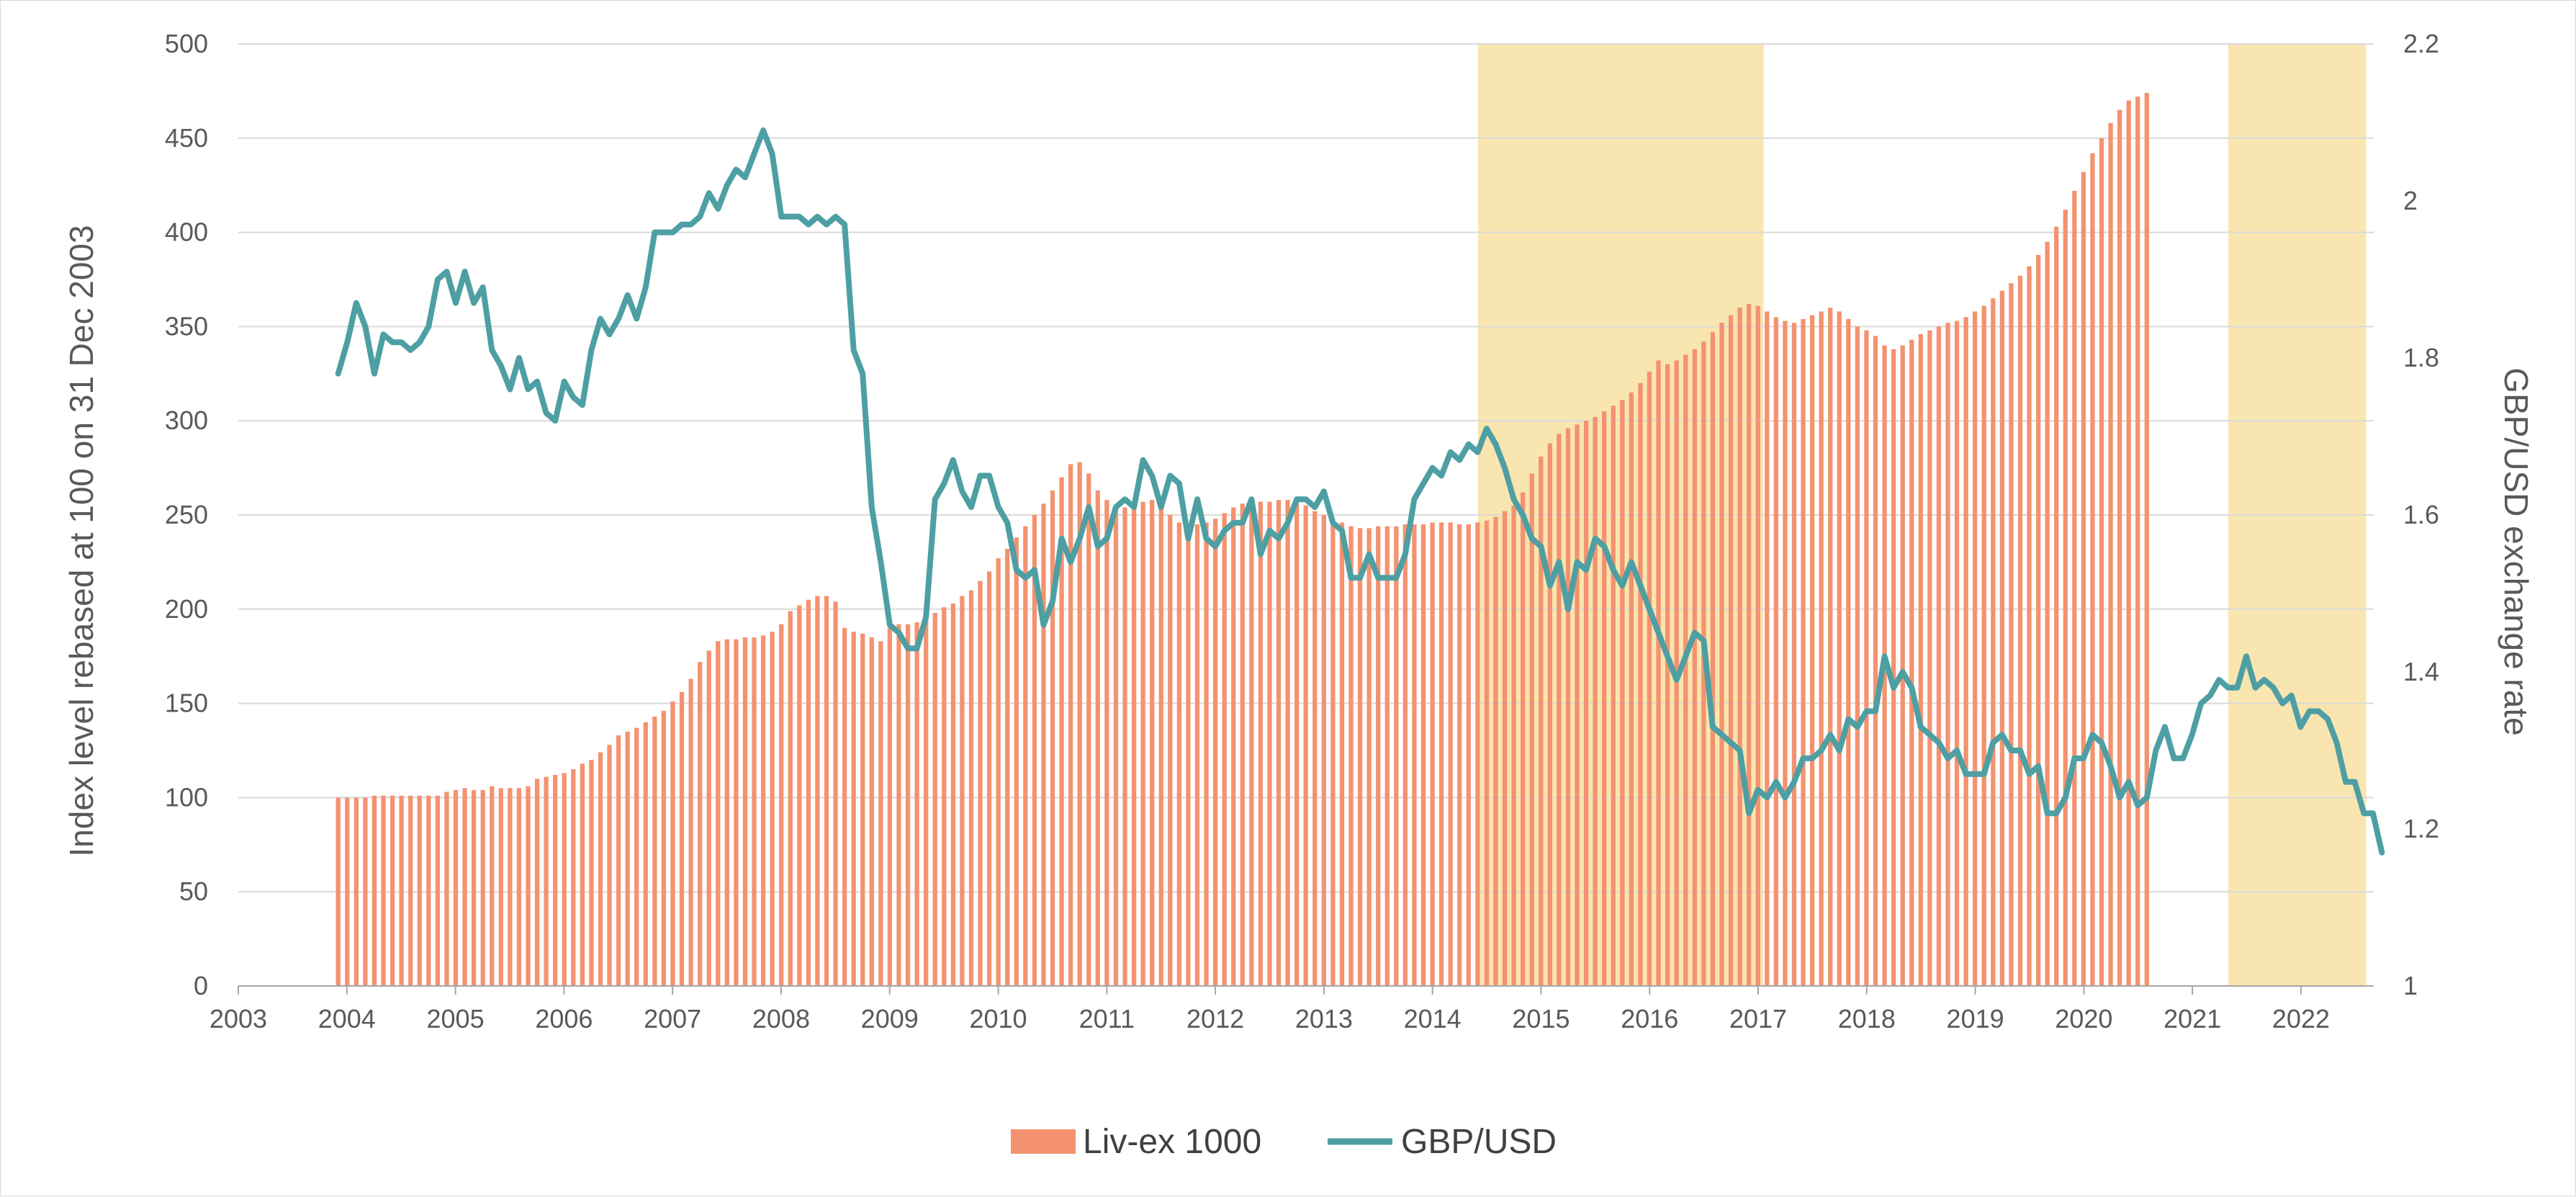 This screenshot has width=2576, height=1197. I want to click on x-tick-label: 2007, so click(672, 1019).